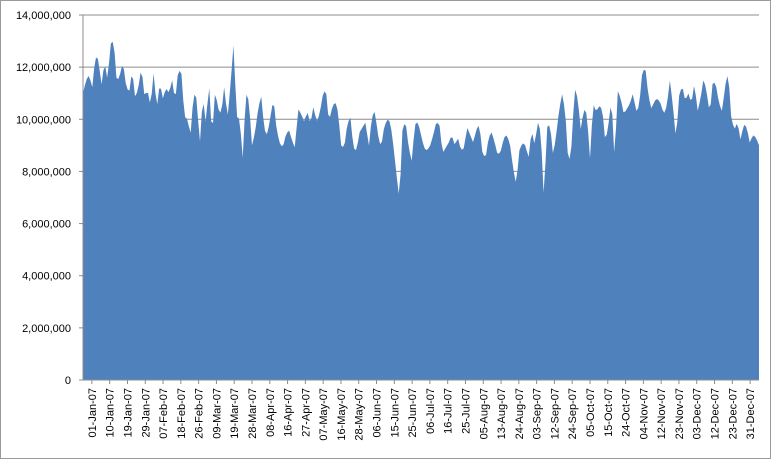  Describe the element at coordinates (662, 413) in the screenshot. I see `x-tick-label: 12-Nov-07` at that location.